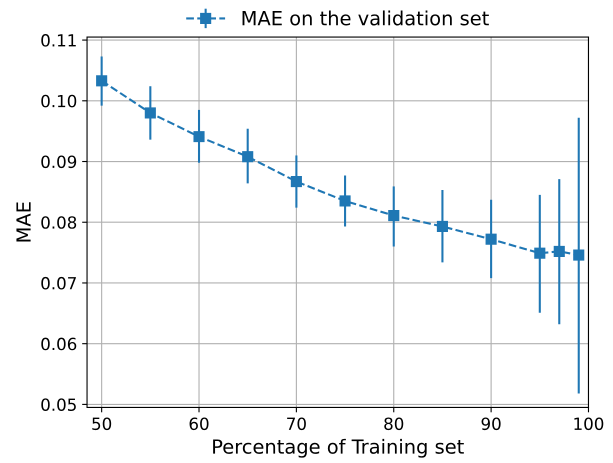 This screenshot has height=463, width=613. I want to click on y-tick-label: 0.09, so click(58, 161).